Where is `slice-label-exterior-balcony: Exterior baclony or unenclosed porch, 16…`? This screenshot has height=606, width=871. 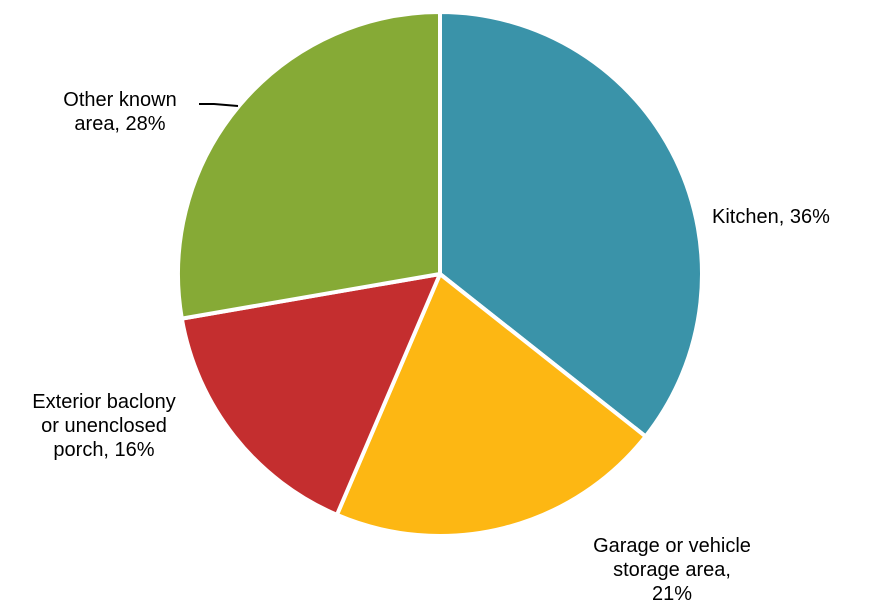
slice-label-exterior-balcony: Exterior baclony or unenclosed porch, 16… is located at coordinates (104, 426).